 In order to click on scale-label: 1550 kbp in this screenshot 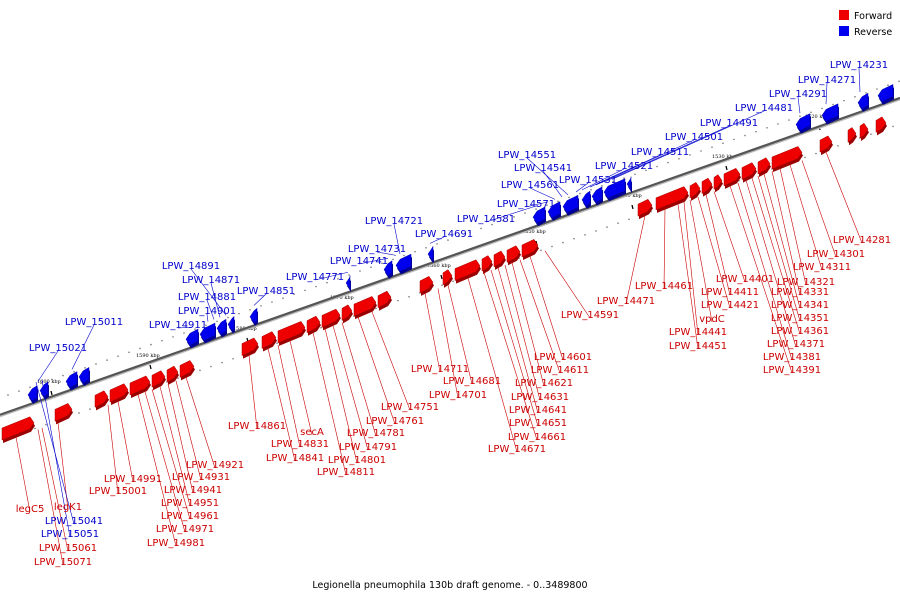, I will do `click(534, 232)`.